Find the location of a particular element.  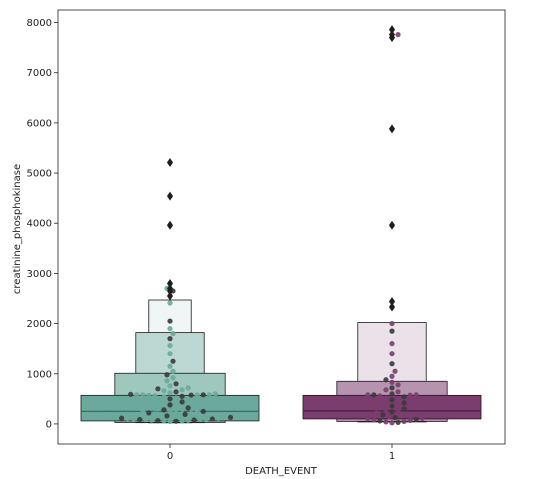

y-axis-label: creatinine_phosphokinase is located at coordinates (17, 229).